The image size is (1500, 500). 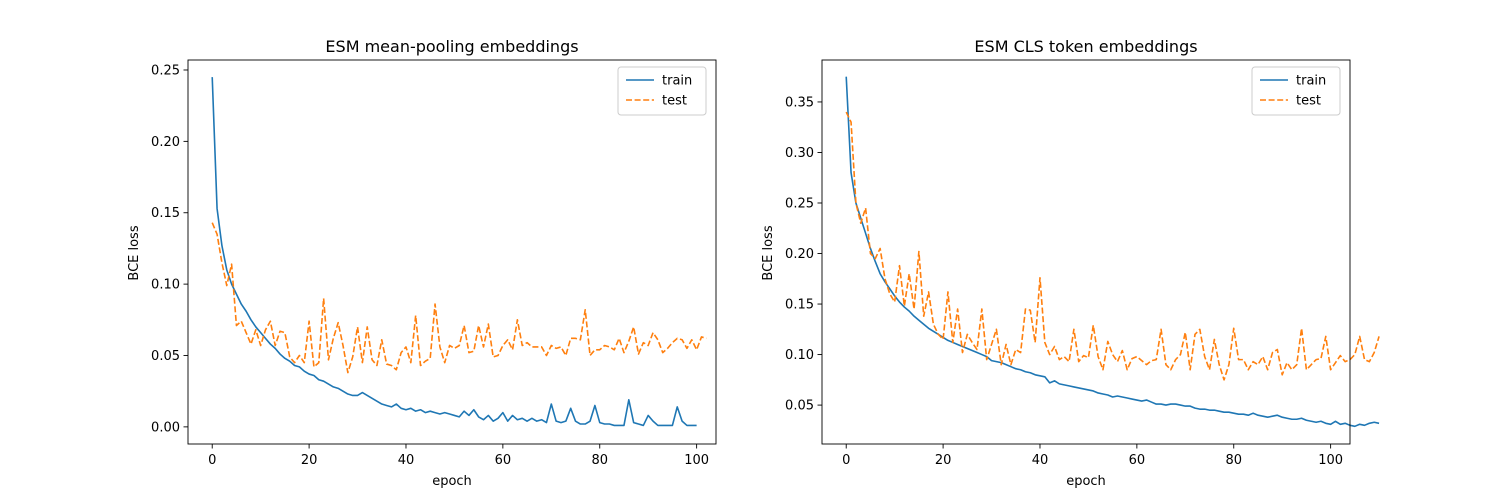 What do you see at coordinates (165, 285) in the screenshot?
I see `left-y-tick-label: 0.10` at bounding box center [165, 285].